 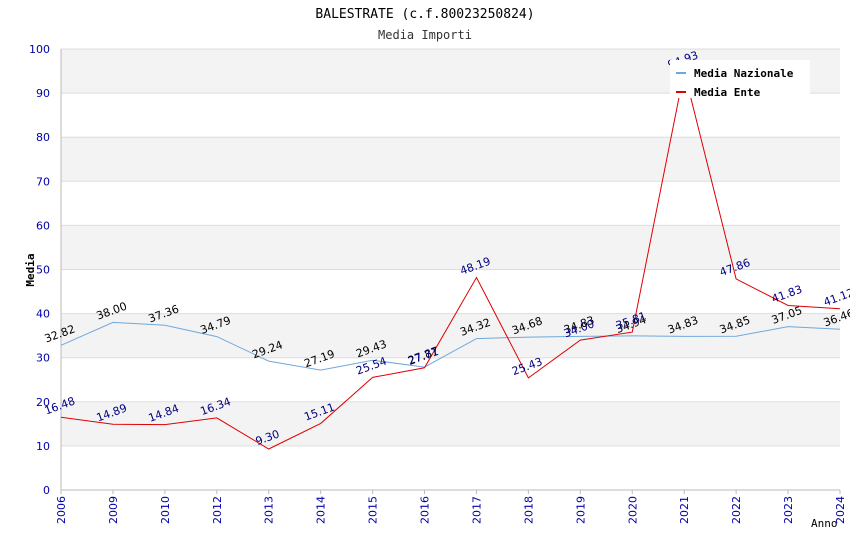 What do you see at coordinates (43, 270) in the screenshot?
I see `y-tick-50: 50` at bounding box center [43, 270].